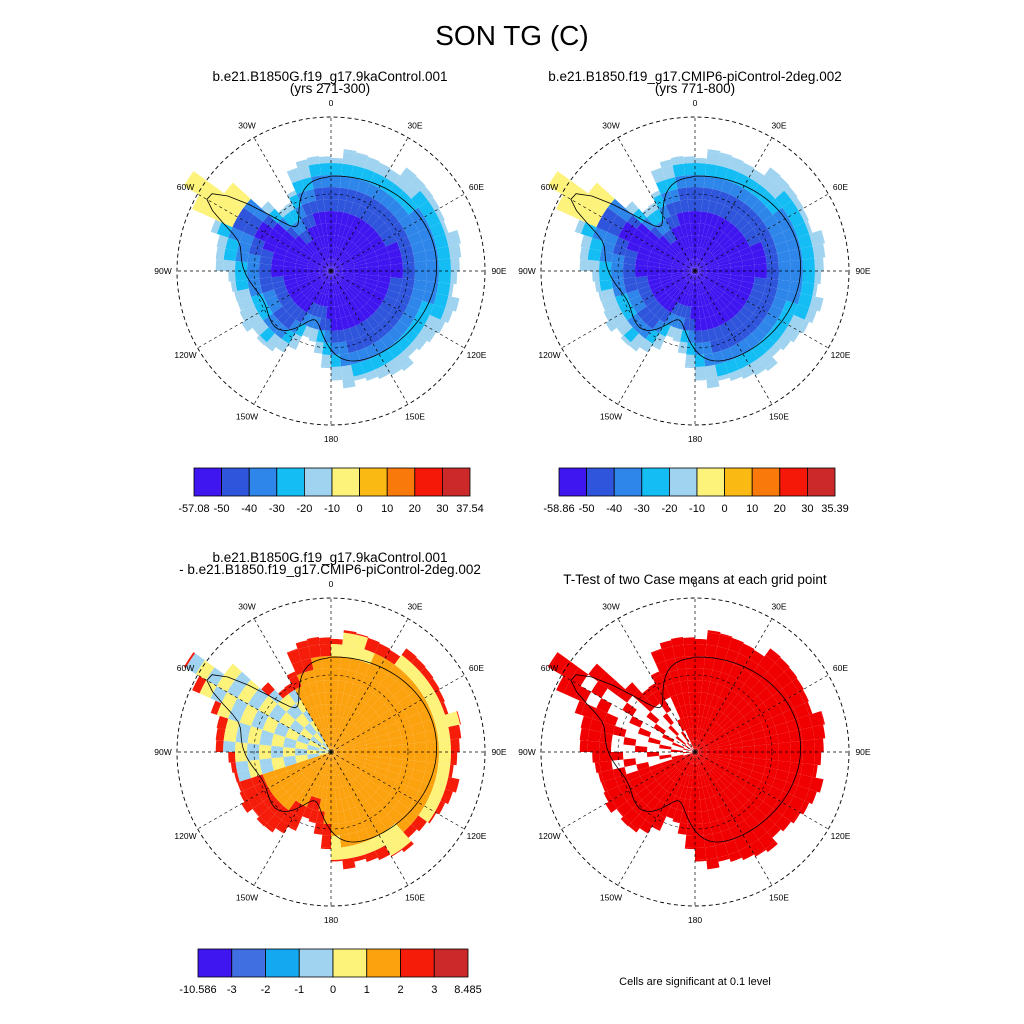 This screenshot has width=1024, height=1024. What do you see at coordinates (862, 752) in the screenshot?
I see `longitude-label: 90E` at bounding box center [862, 752].